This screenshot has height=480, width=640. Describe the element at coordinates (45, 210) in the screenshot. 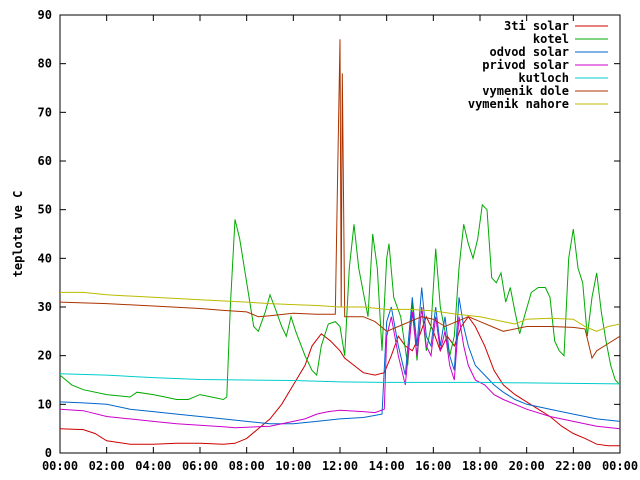

I see `y-tick-label: 50` at that location.